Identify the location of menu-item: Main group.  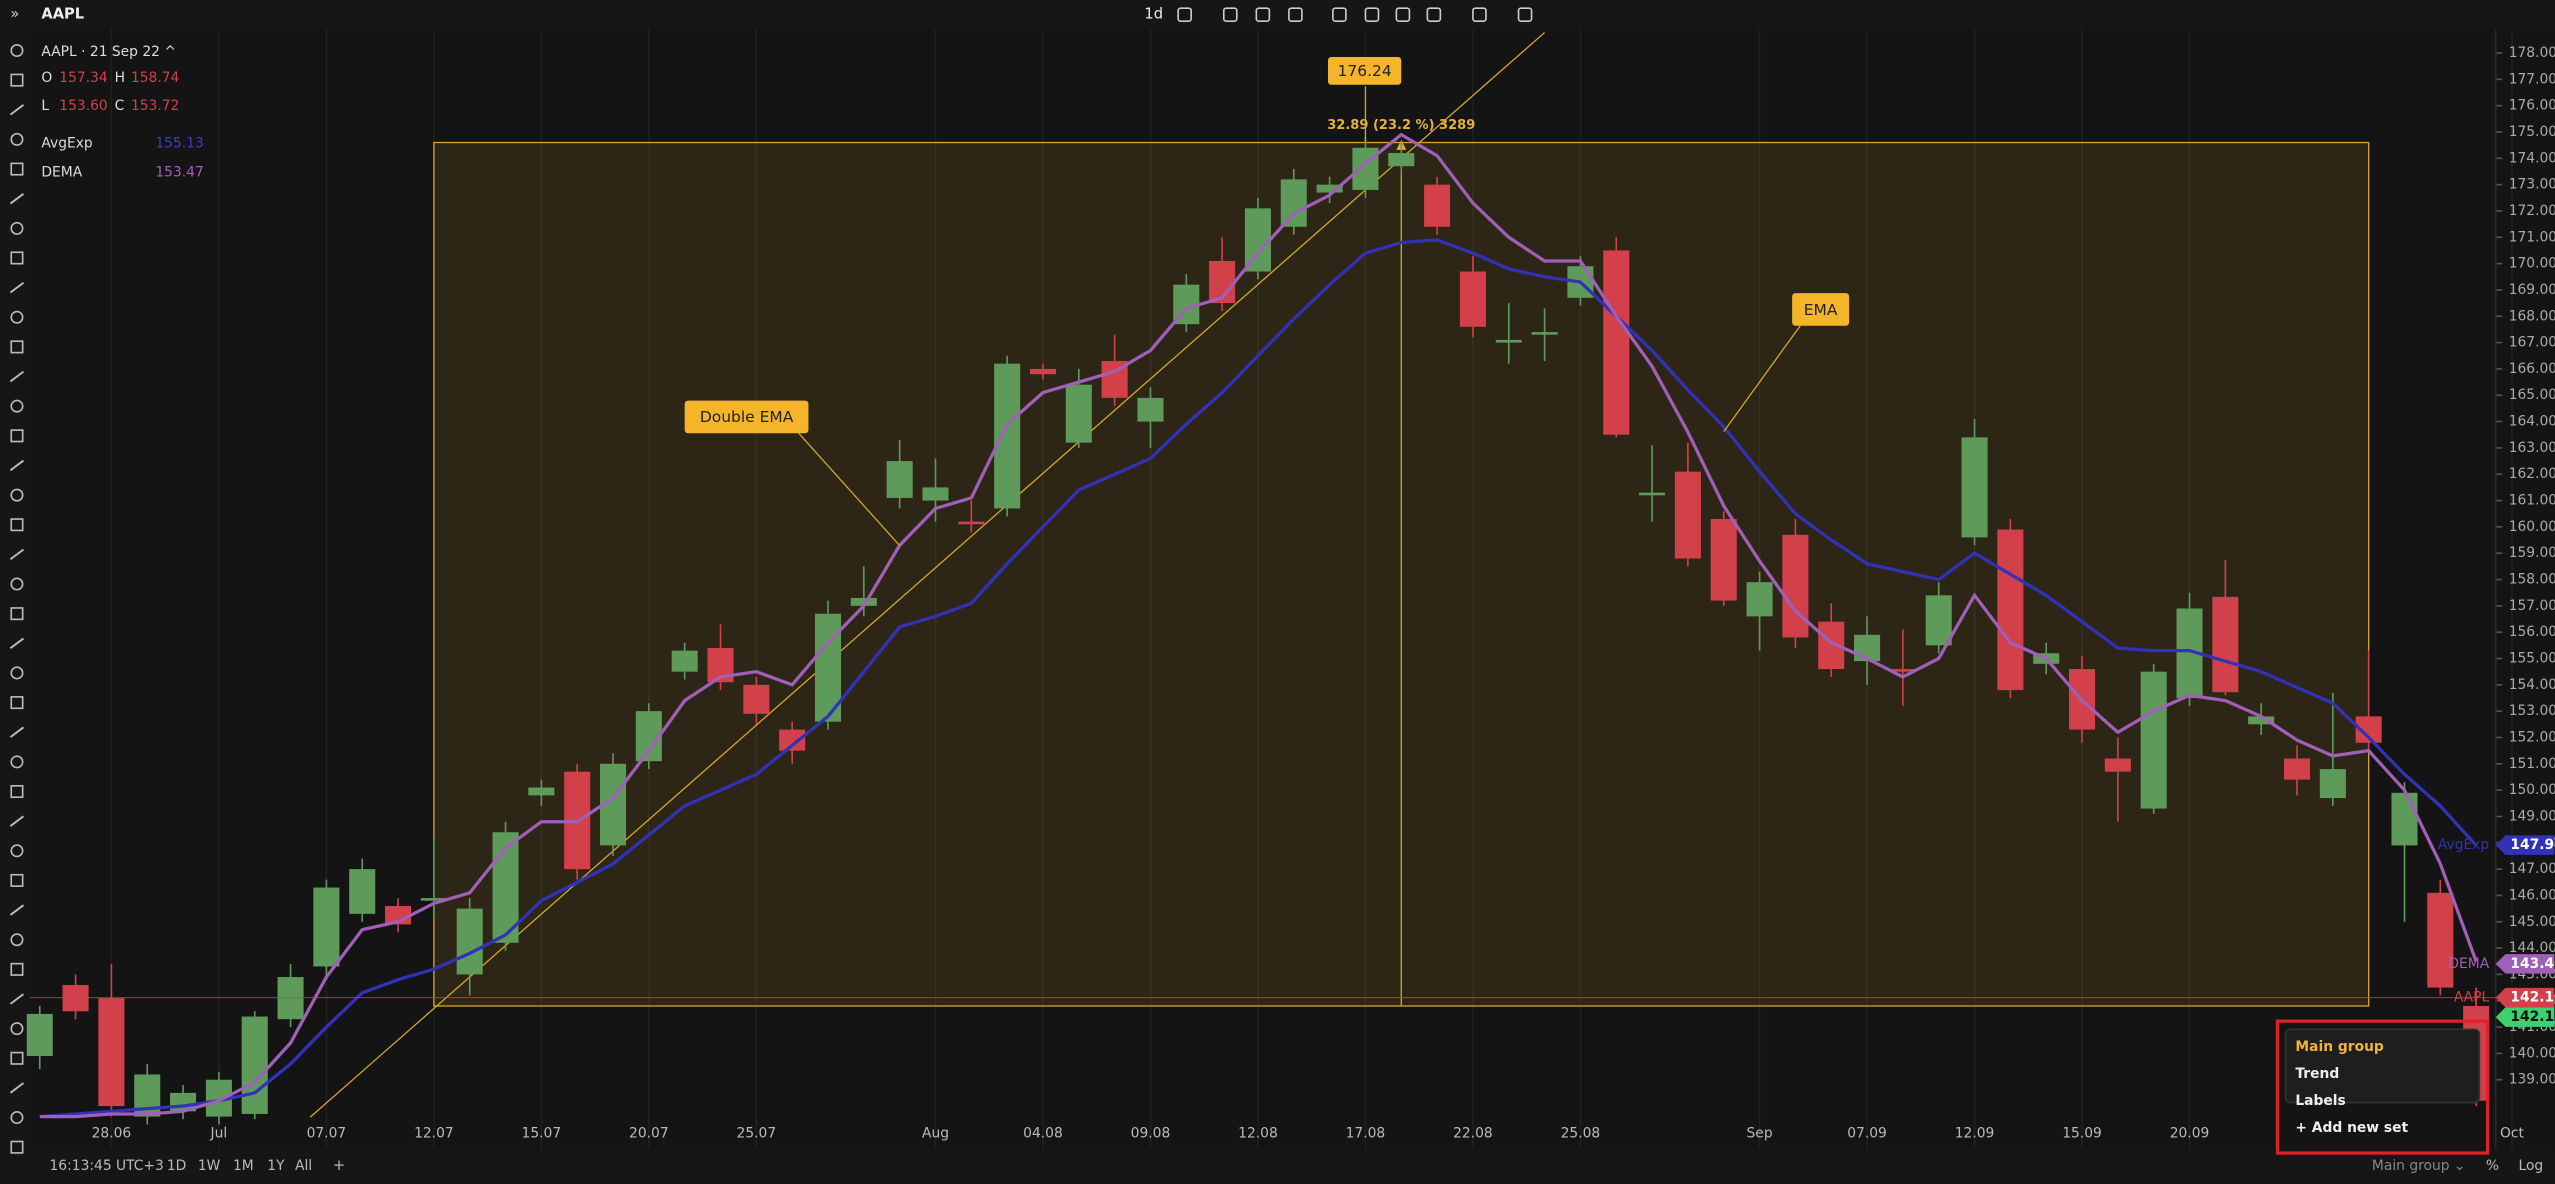
(2339, 1047).